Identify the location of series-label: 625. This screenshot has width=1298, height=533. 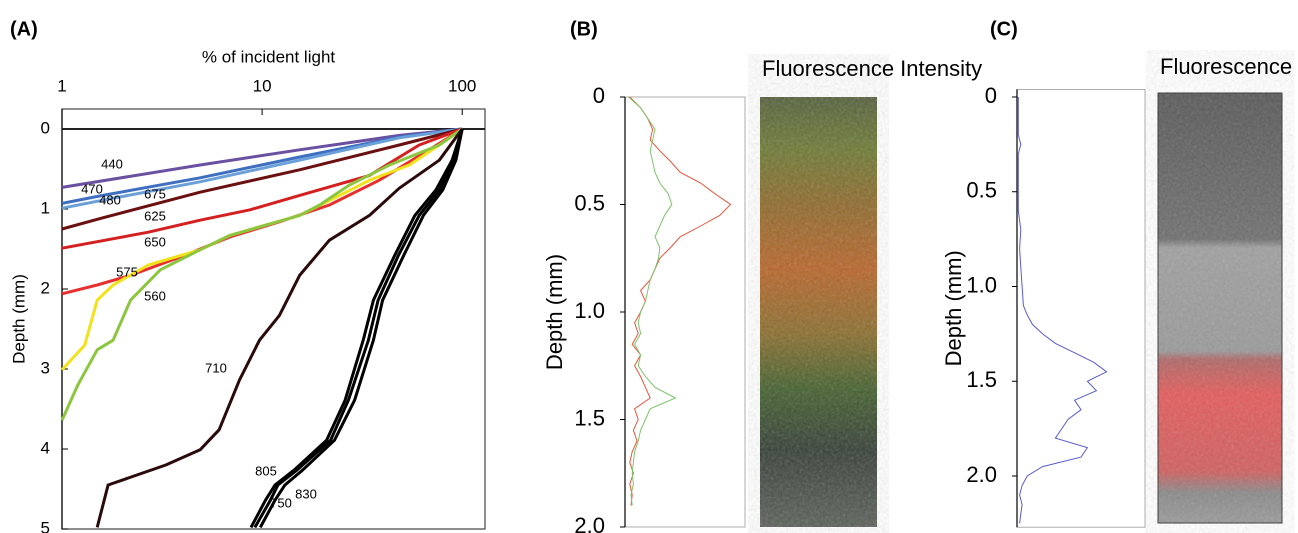
(155, 215).